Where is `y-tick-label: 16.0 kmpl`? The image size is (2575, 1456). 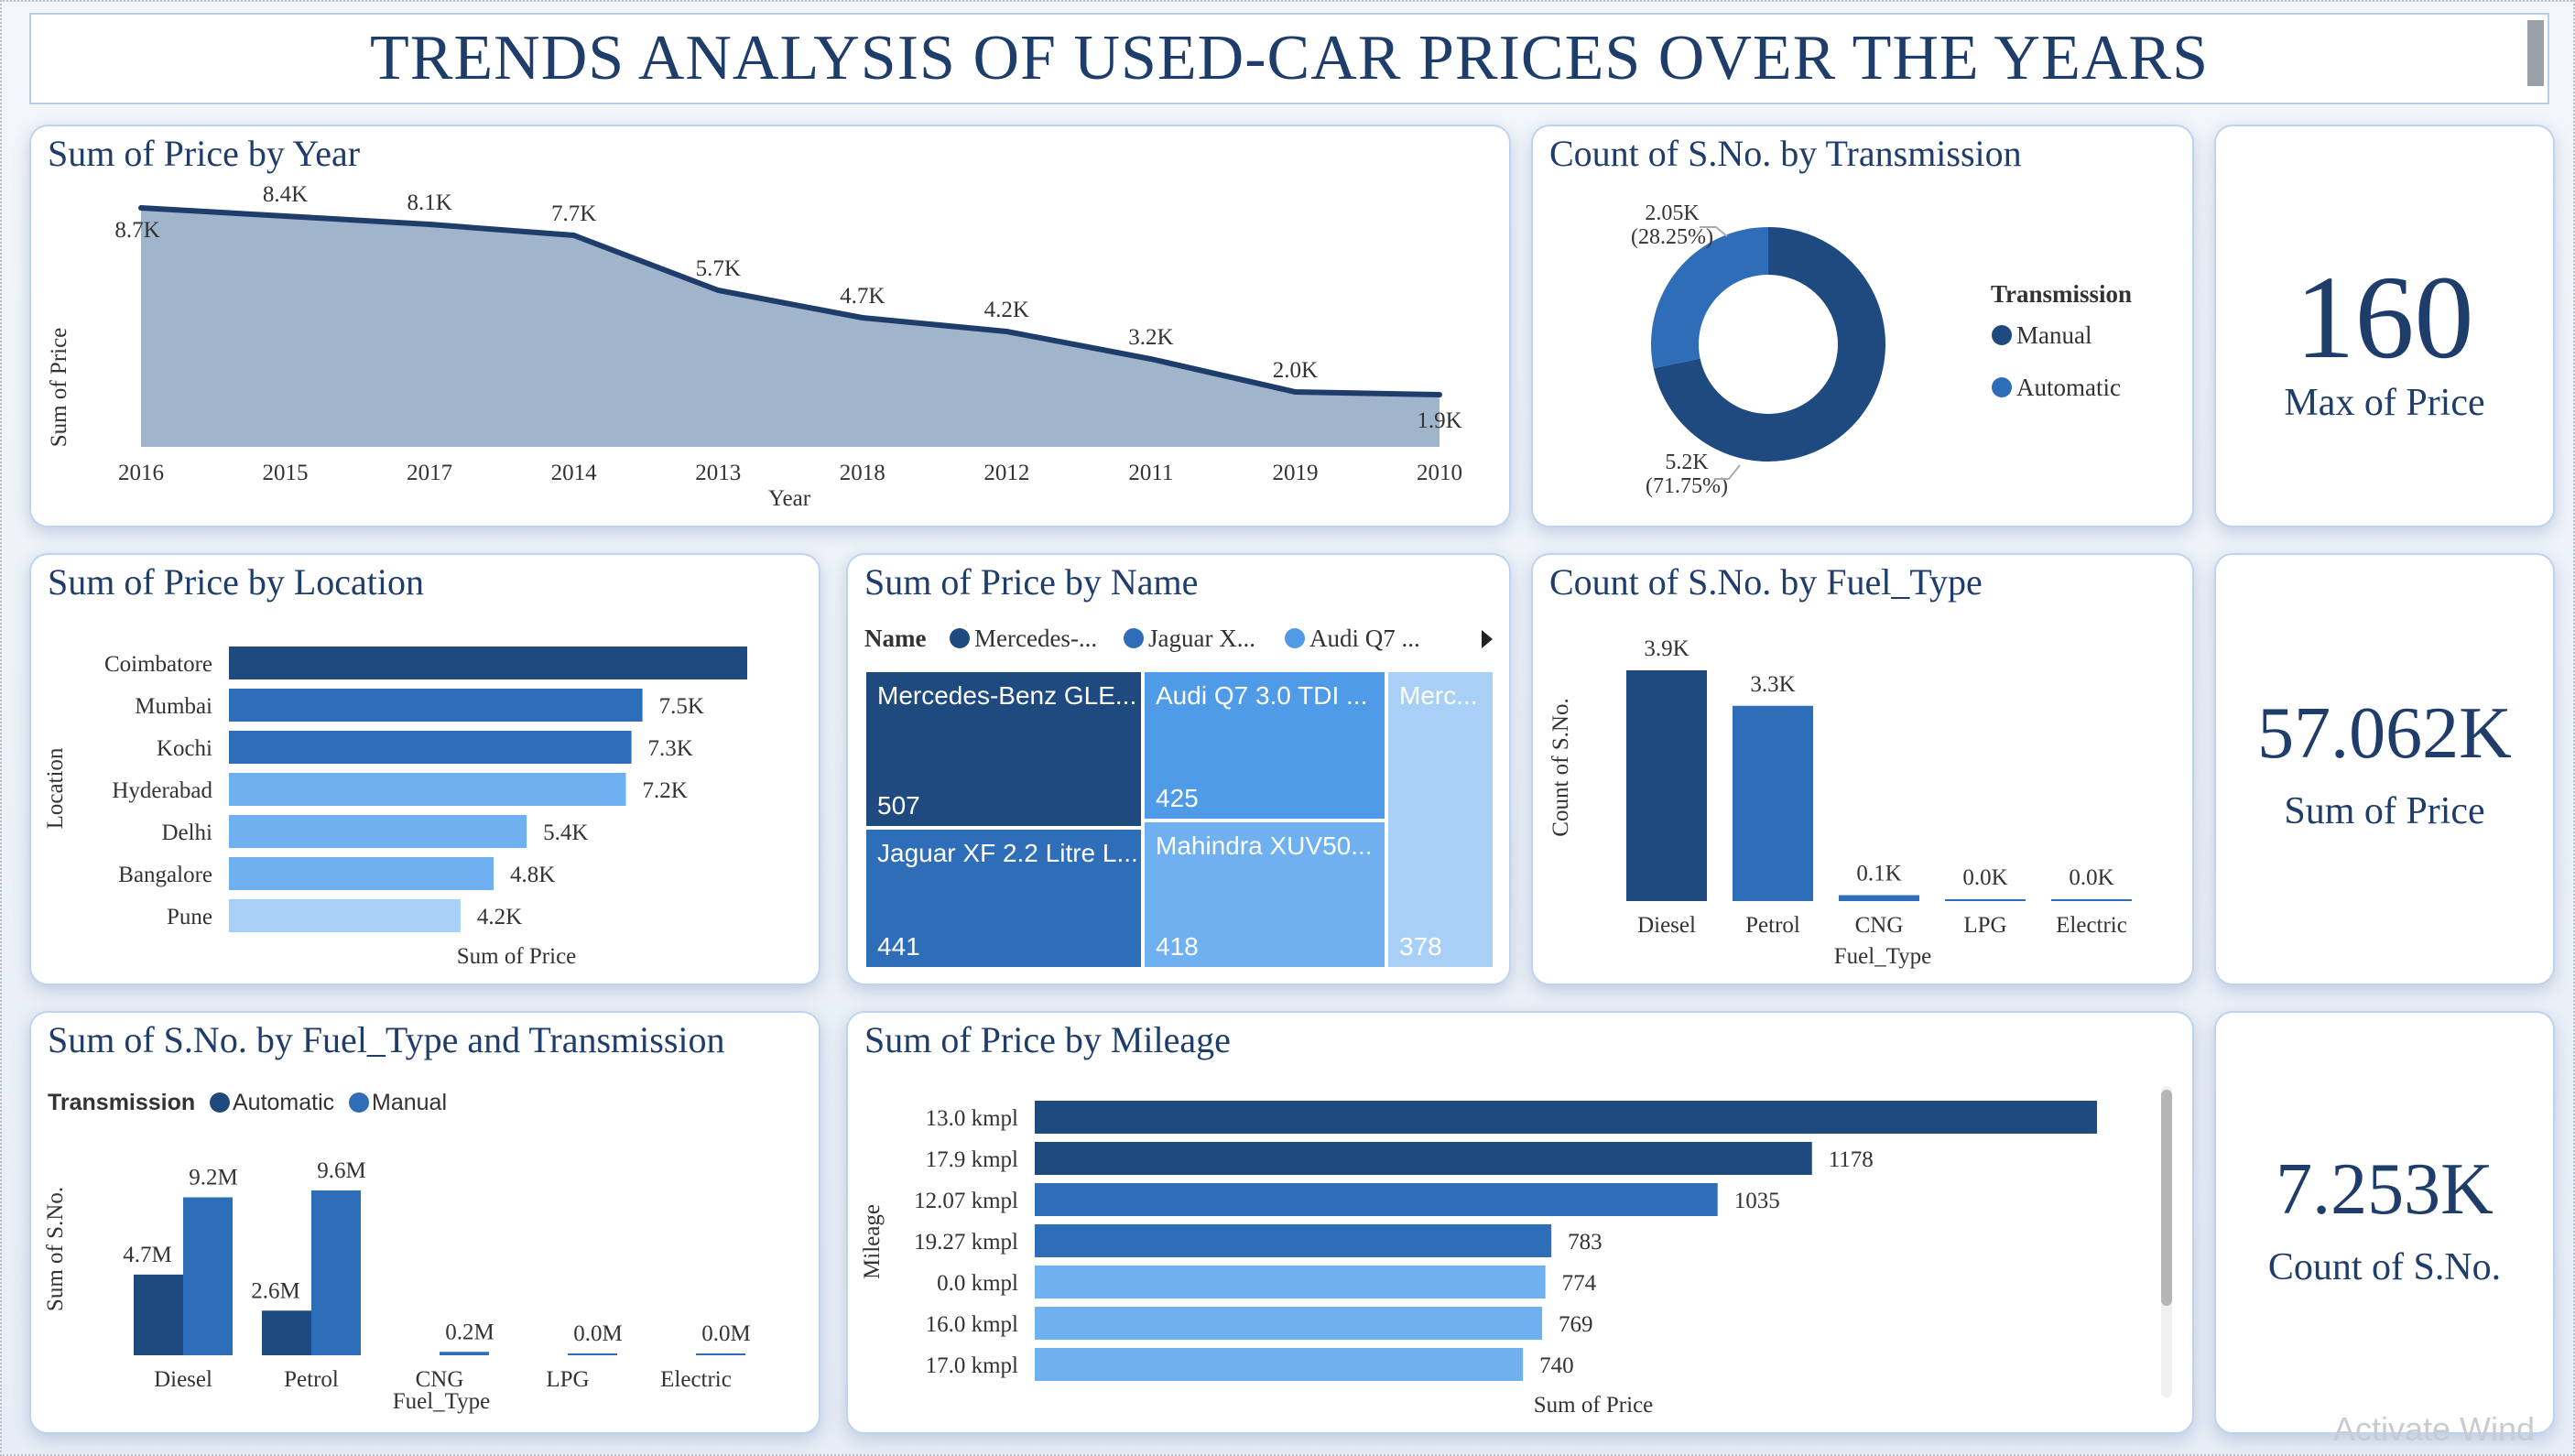 y-tick-label: 16.0 kmpl is located at coordinates (972, 1324).